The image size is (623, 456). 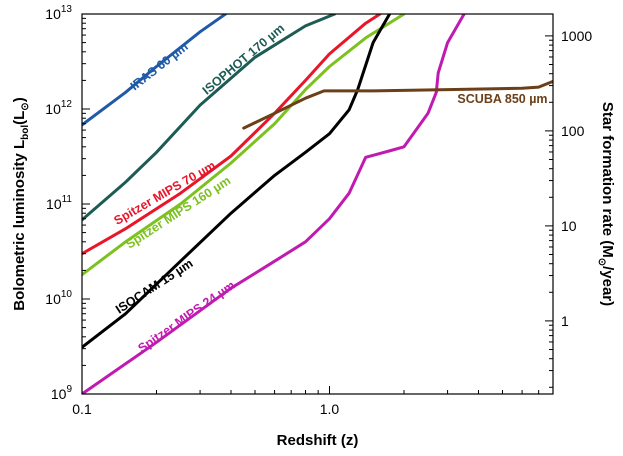 I want to click on y-tick-label-0: 10⁹, so click(x=62, y=393).